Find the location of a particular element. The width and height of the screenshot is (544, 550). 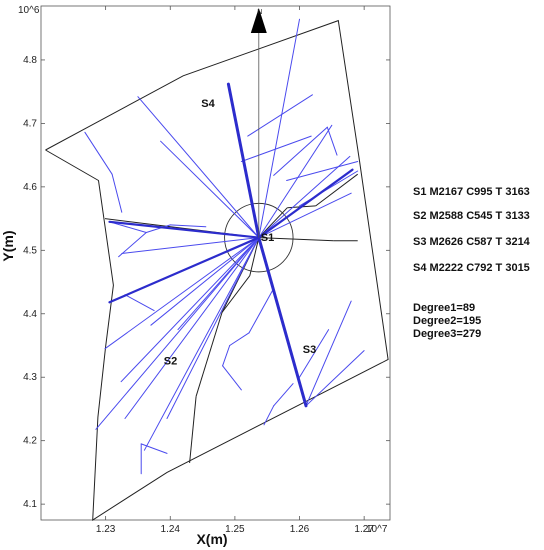

series-line-s3 is located at coordinates (282, 322).